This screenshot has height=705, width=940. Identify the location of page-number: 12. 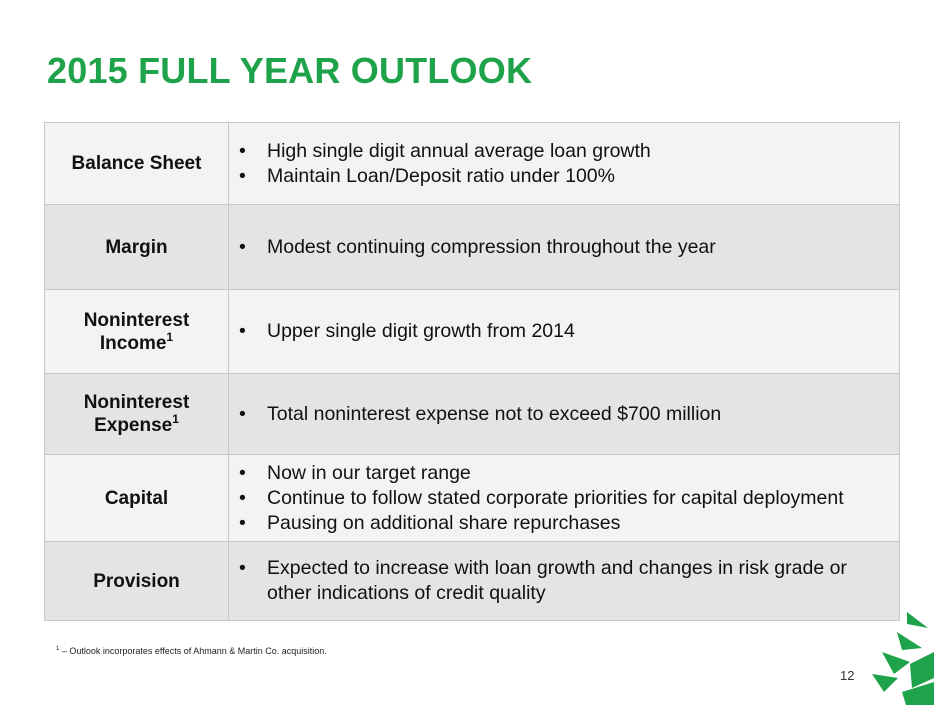
(847, 675).